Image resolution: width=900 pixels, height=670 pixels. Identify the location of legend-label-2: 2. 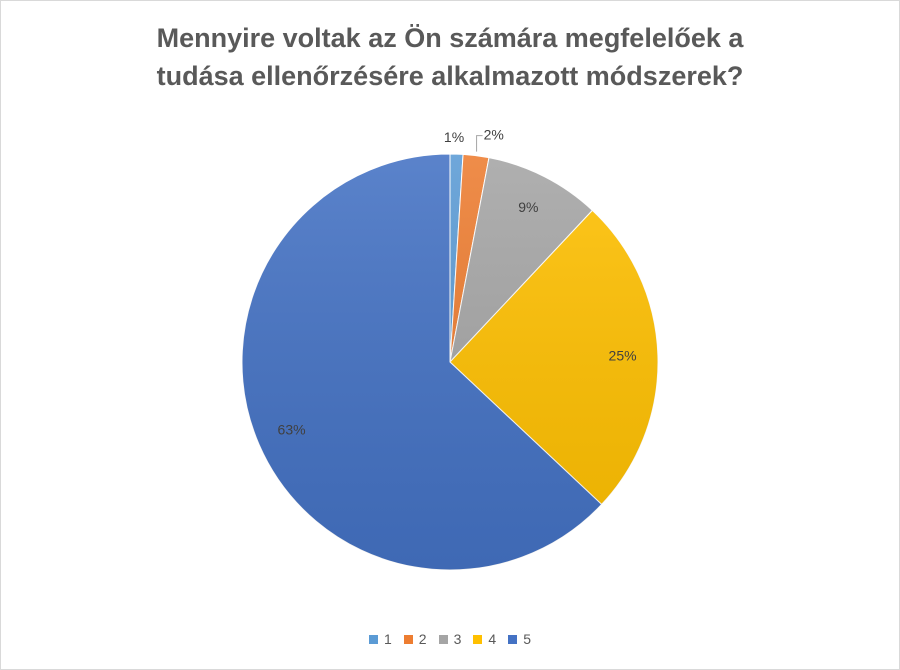
(422, 639).